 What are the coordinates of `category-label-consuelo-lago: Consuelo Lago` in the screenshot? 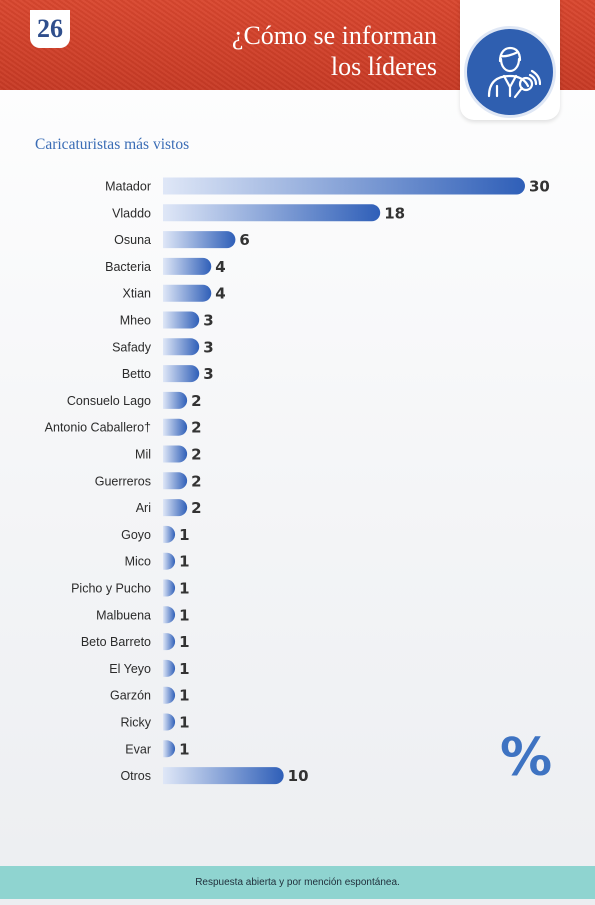 It's located at (109, 401).